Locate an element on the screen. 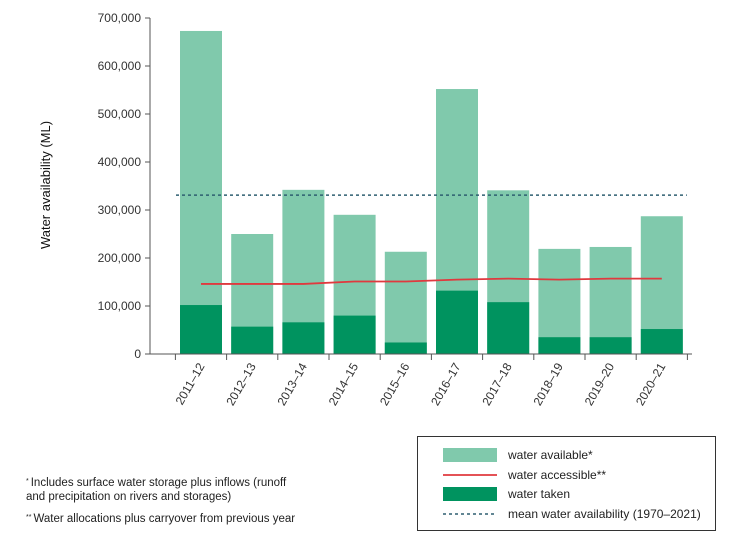 Image resolution: width=740 pixels, height=542 pixels. y-tick-label: 0 is located at coordinates (137, 354).